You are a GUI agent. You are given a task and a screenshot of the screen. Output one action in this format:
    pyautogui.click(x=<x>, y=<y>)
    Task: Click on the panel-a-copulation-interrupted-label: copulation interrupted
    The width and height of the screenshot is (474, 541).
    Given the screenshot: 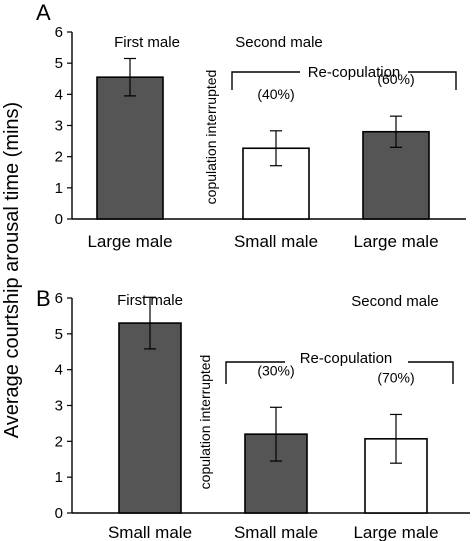 What is the action you would take?
    pyautogui.click(x=211, y=137)
    